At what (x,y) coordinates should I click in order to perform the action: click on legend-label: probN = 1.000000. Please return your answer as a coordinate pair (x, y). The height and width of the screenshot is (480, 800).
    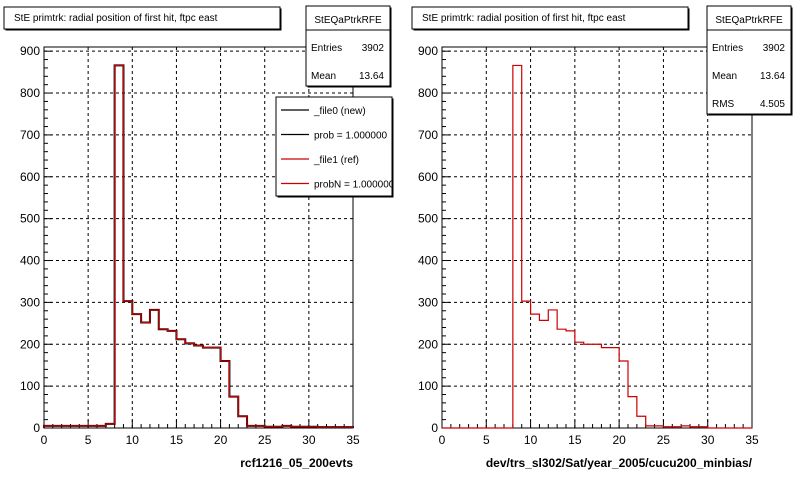
    Looking at the image, I should click on (354, 185).